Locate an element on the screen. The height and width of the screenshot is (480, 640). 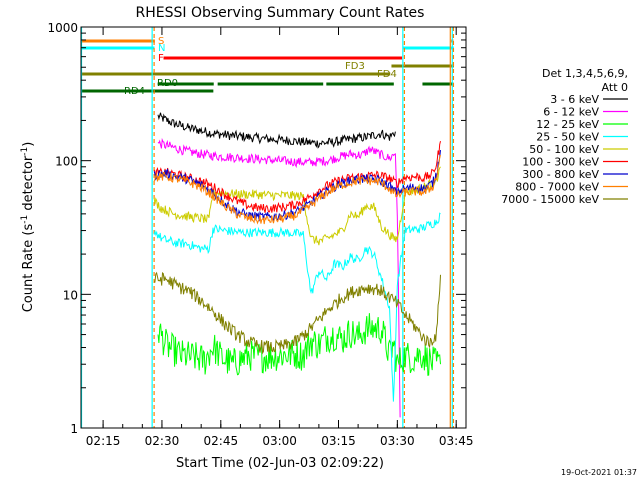
series-7000-15000-kev is located at coordinates (297, 313).